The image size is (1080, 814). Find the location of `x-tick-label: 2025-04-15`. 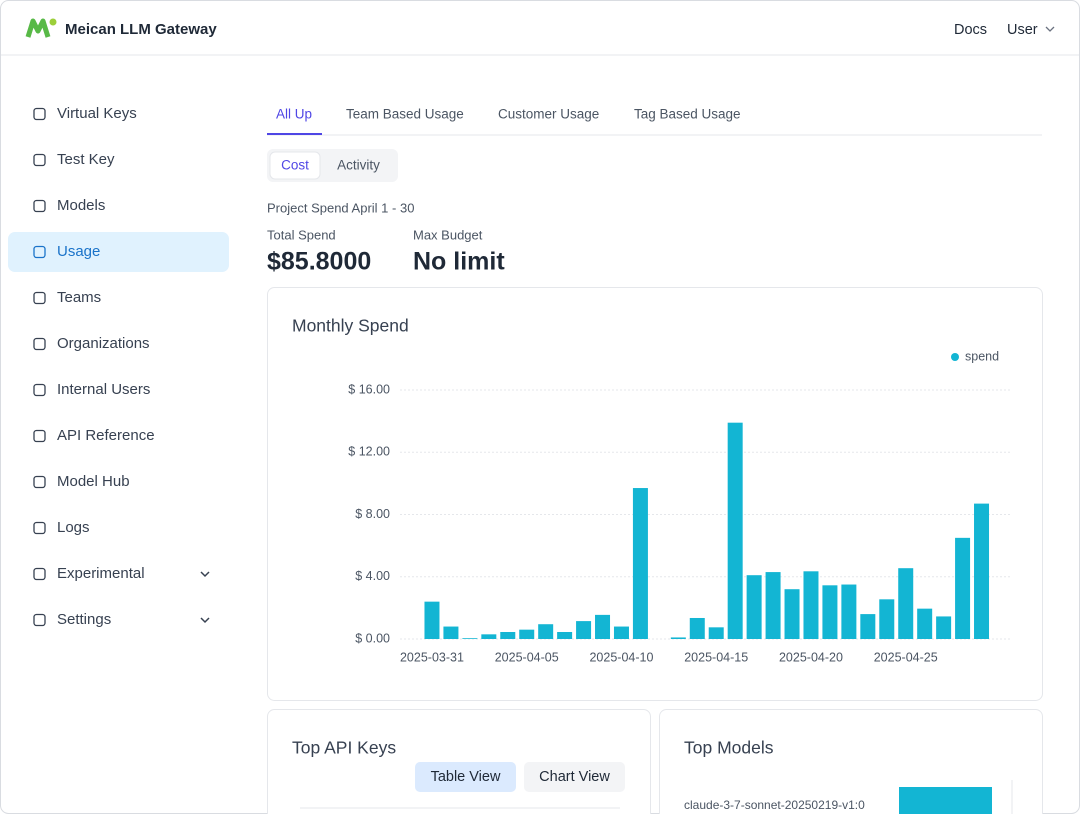

x-tick-label: 2025-04-15 is located at coordinates (716, 657).